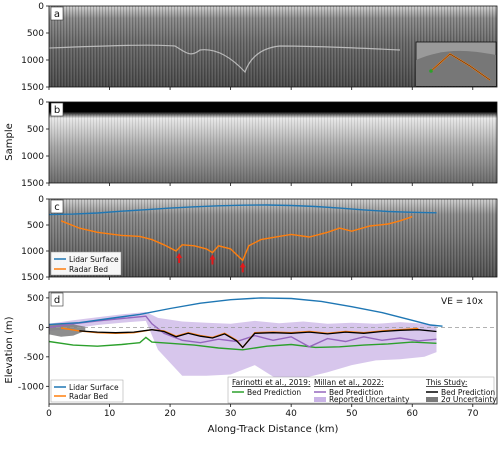 The width and height of the screenshot is (500, 456). What do you see at coordinates (170, 414) in the screenshot?
I see `x-tick-label-d-2: 20` at bounding box center [170, 414].